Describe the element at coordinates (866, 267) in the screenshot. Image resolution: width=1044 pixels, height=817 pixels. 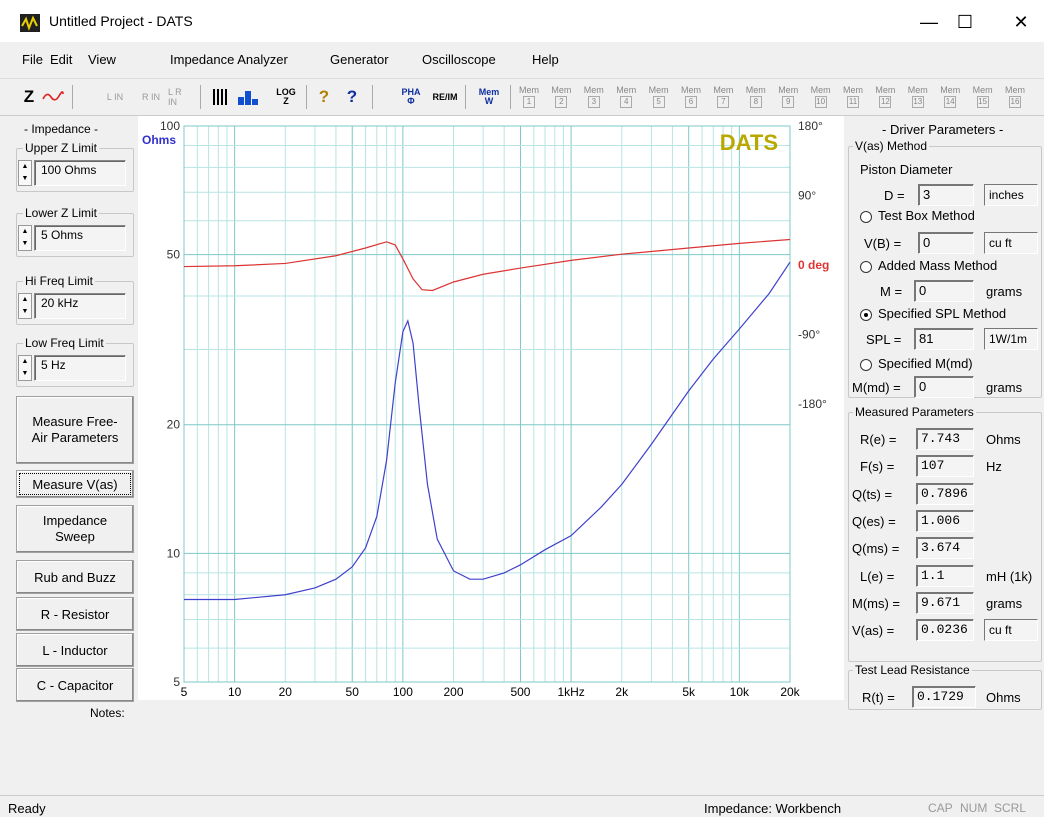
I see `added-mass-radio` at that location.